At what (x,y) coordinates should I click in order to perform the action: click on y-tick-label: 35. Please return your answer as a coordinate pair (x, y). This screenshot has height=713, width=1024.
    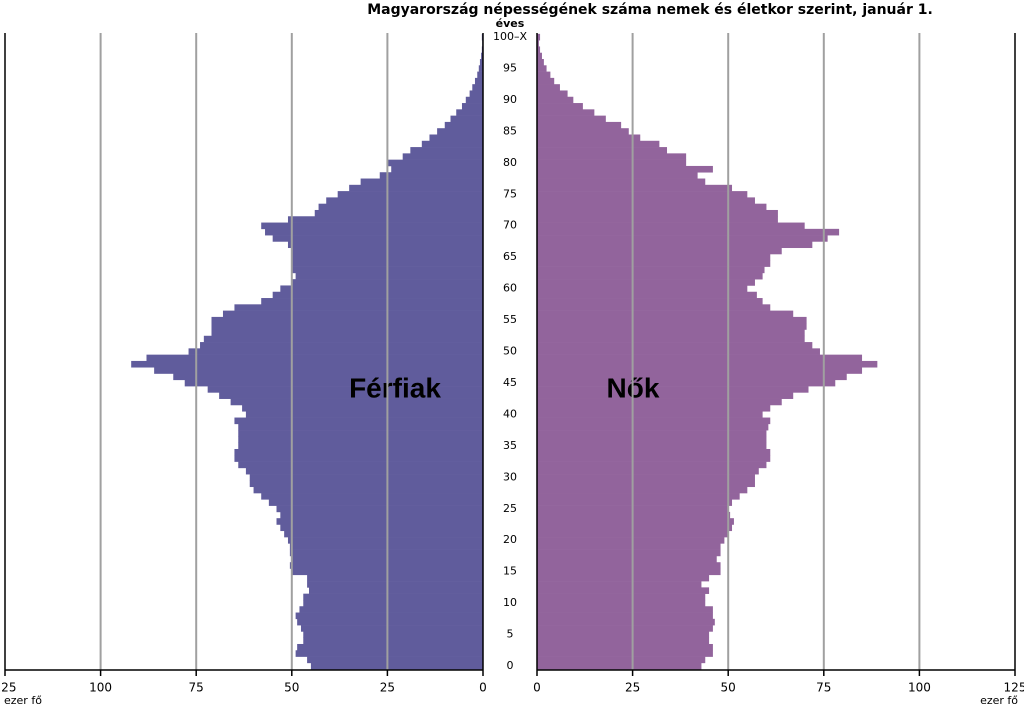
    Looking at the image, I should click on (510, 445).